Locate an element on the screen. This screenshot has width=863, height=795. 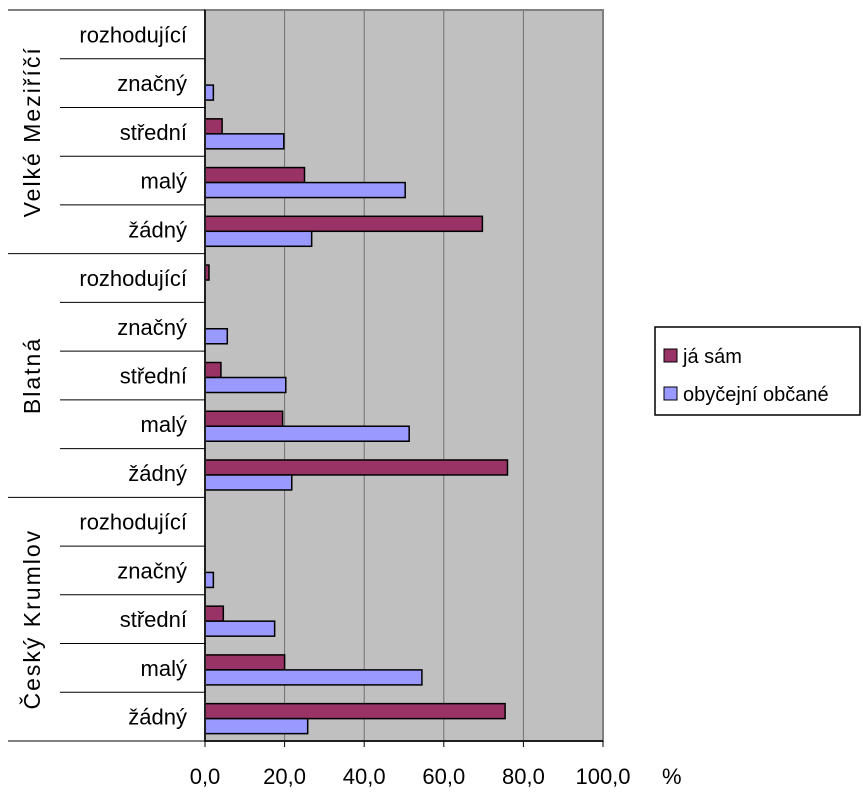
legend: já sám obyčejní občané is located at coordinates (757, 371).